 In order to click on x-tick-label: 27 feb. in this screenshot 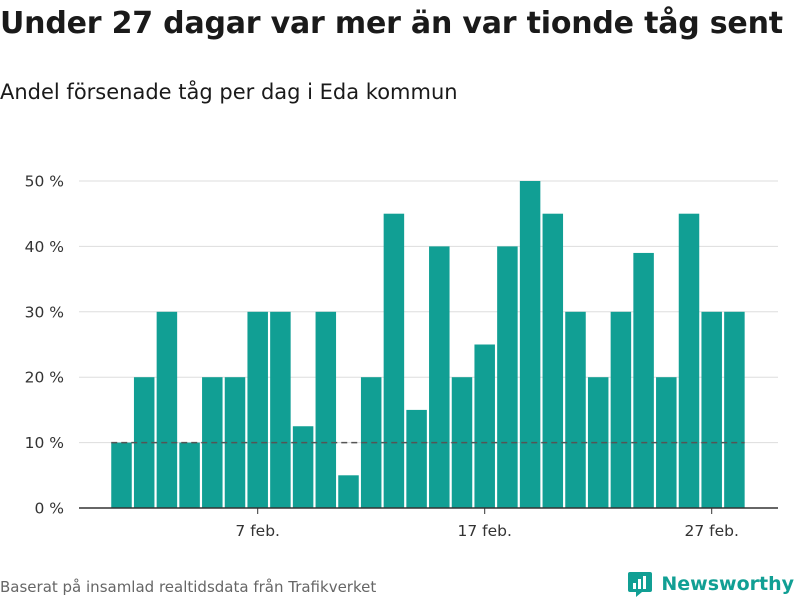, I will do `click(711, 531)`.